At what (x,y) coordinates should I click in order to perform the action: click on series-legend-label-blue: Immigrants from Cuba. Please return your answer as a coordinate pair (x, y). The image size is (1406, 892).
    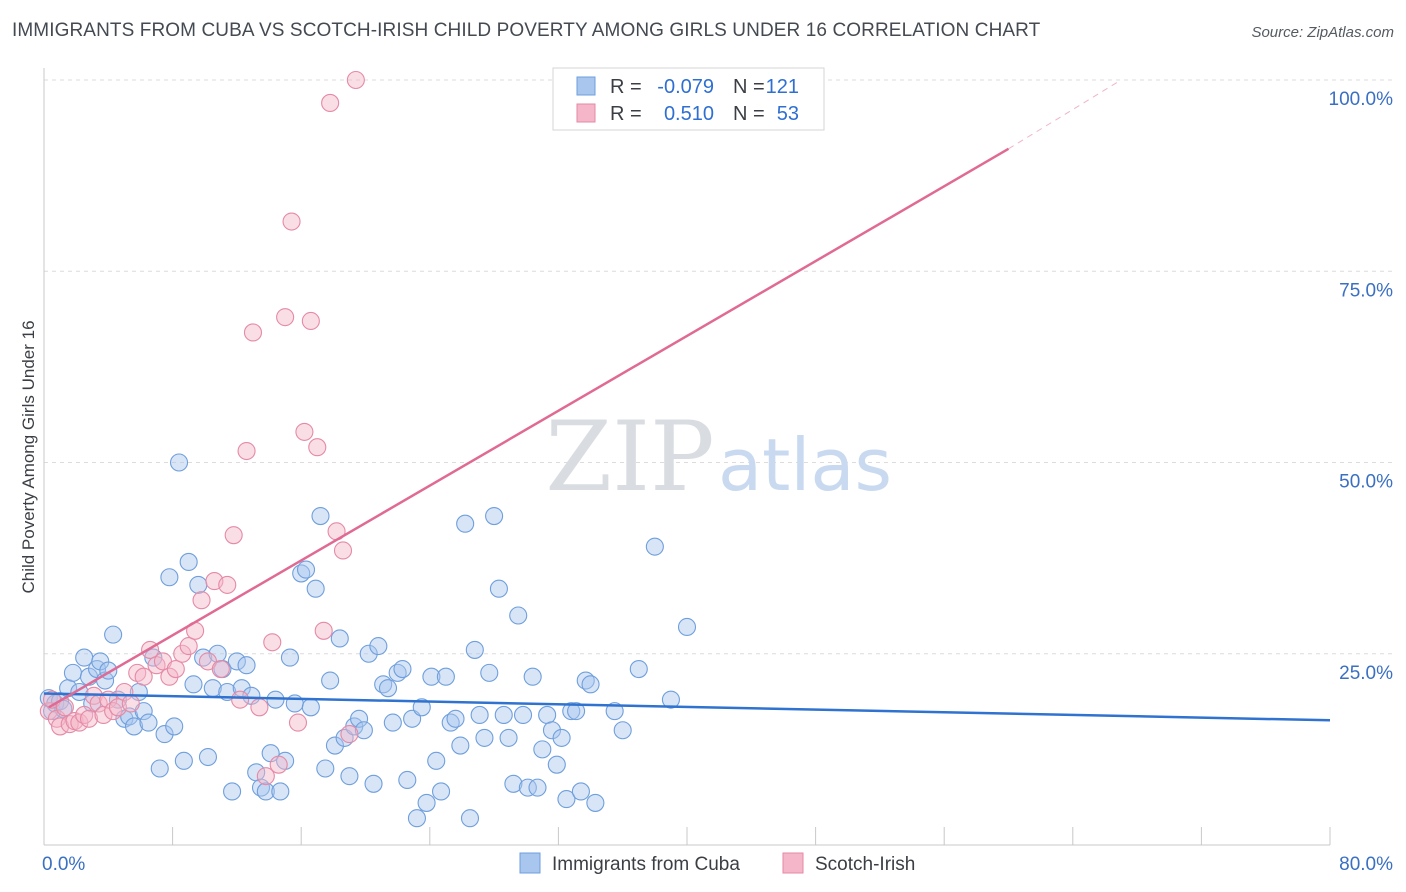
    Looking at the image, I should click on (646, 864).